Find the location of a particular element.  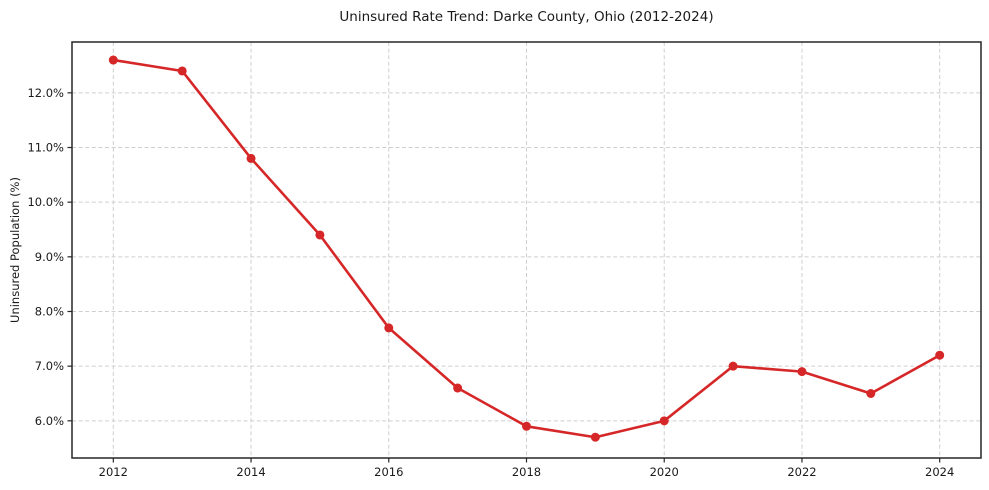

y-tick-label: 11.0% is located at coordinates (45, 148).